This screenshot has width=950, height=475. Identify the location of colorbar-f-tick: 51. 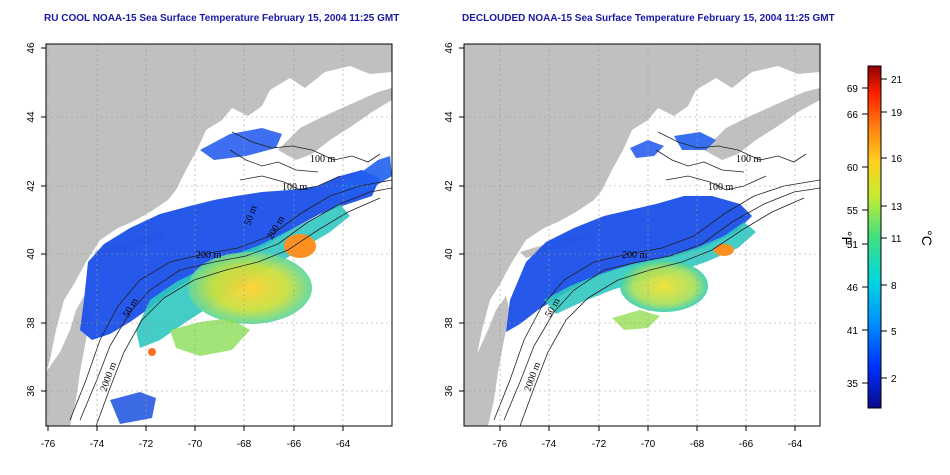
(853, 245).